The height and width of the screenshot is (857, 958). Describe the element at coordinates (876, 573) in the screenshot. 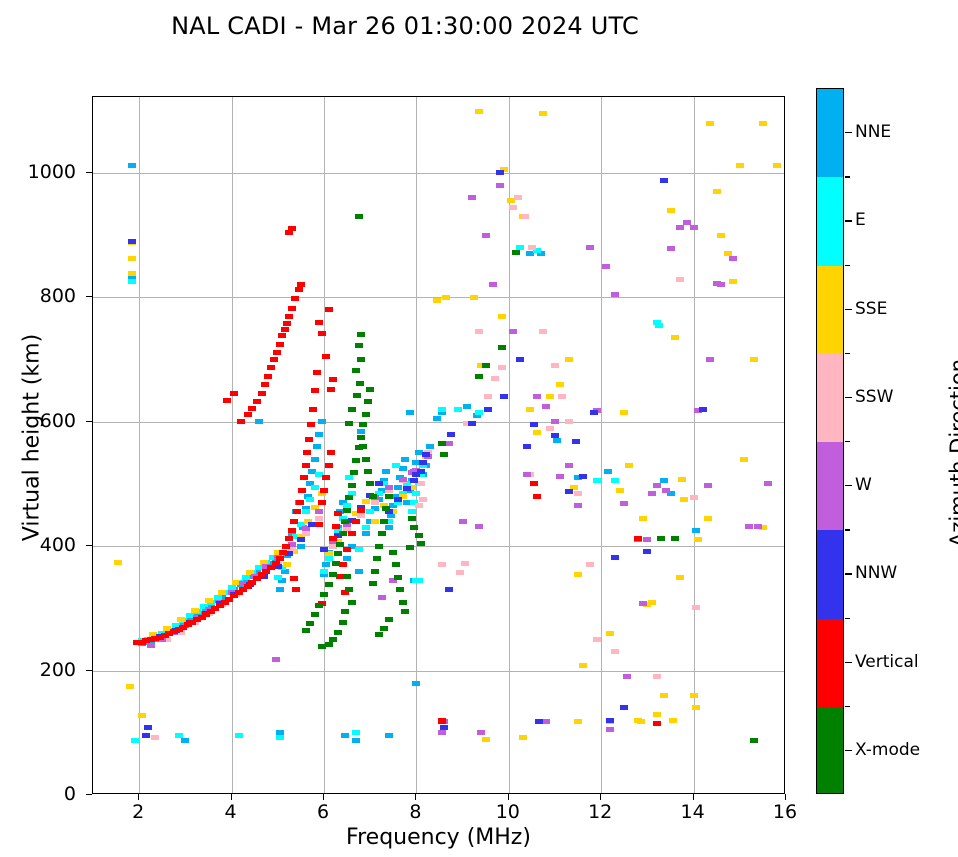

I see `colorbar-label-nnw: NNW` at that location.